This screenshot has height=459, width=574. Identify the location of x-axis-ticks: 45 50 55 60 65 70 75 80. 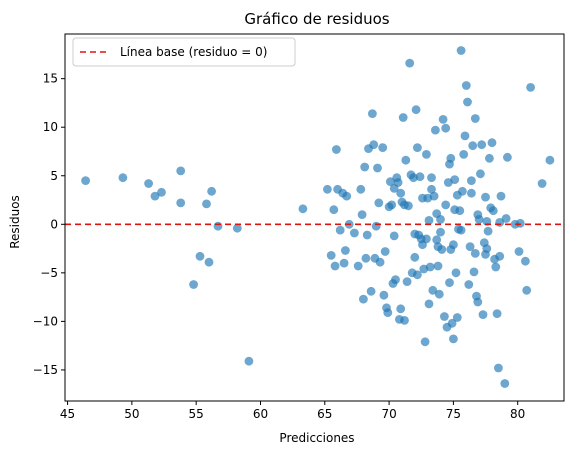
(292, 411).